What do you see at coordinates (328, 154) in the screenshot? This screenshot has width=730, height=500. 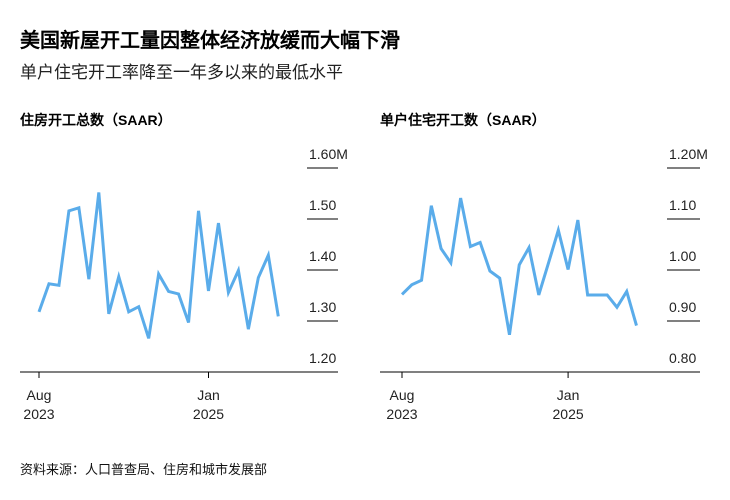 I see `y-tick-label: 1.60M` at bounding box center [328, 154].